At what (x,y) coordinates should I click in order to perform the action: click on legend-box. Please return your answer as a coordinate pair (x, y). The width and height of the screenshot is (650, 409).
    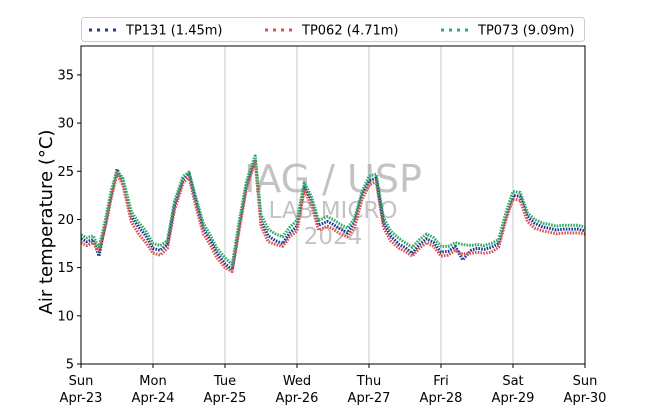
    Looking at the image, I should click on (333, 29).